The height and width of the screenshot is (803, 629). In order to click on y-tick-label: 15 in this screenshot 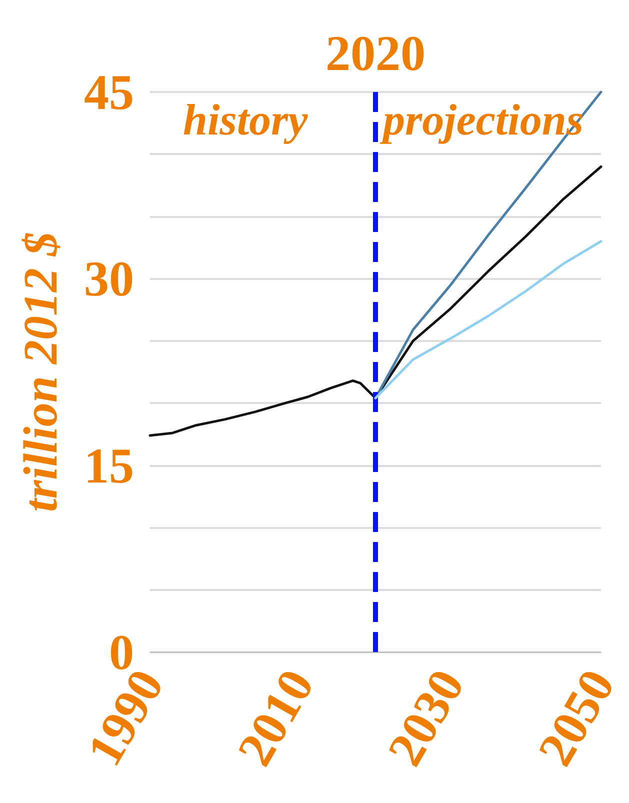, I will do `click(109, 465)`.